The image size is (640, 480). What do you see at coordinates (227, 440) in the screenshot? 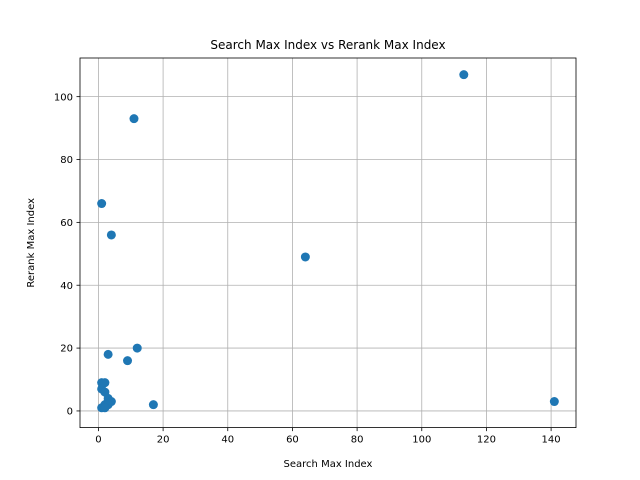
I see `x-tick-label: 40` at bounding box center [227, 440].